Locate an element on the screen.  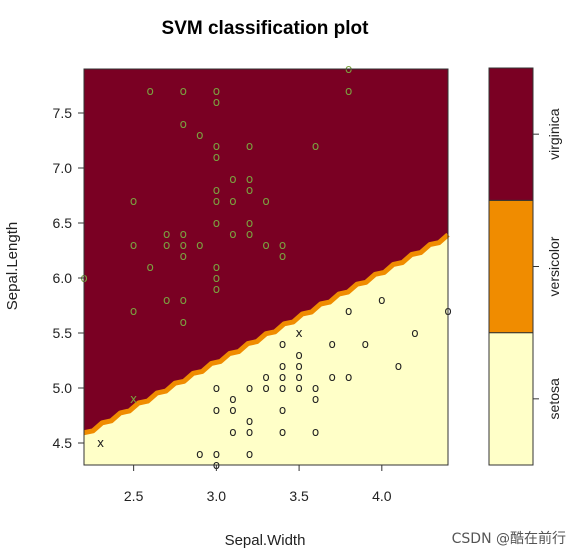
data-point-77: o is located at coordinates (216, 454).